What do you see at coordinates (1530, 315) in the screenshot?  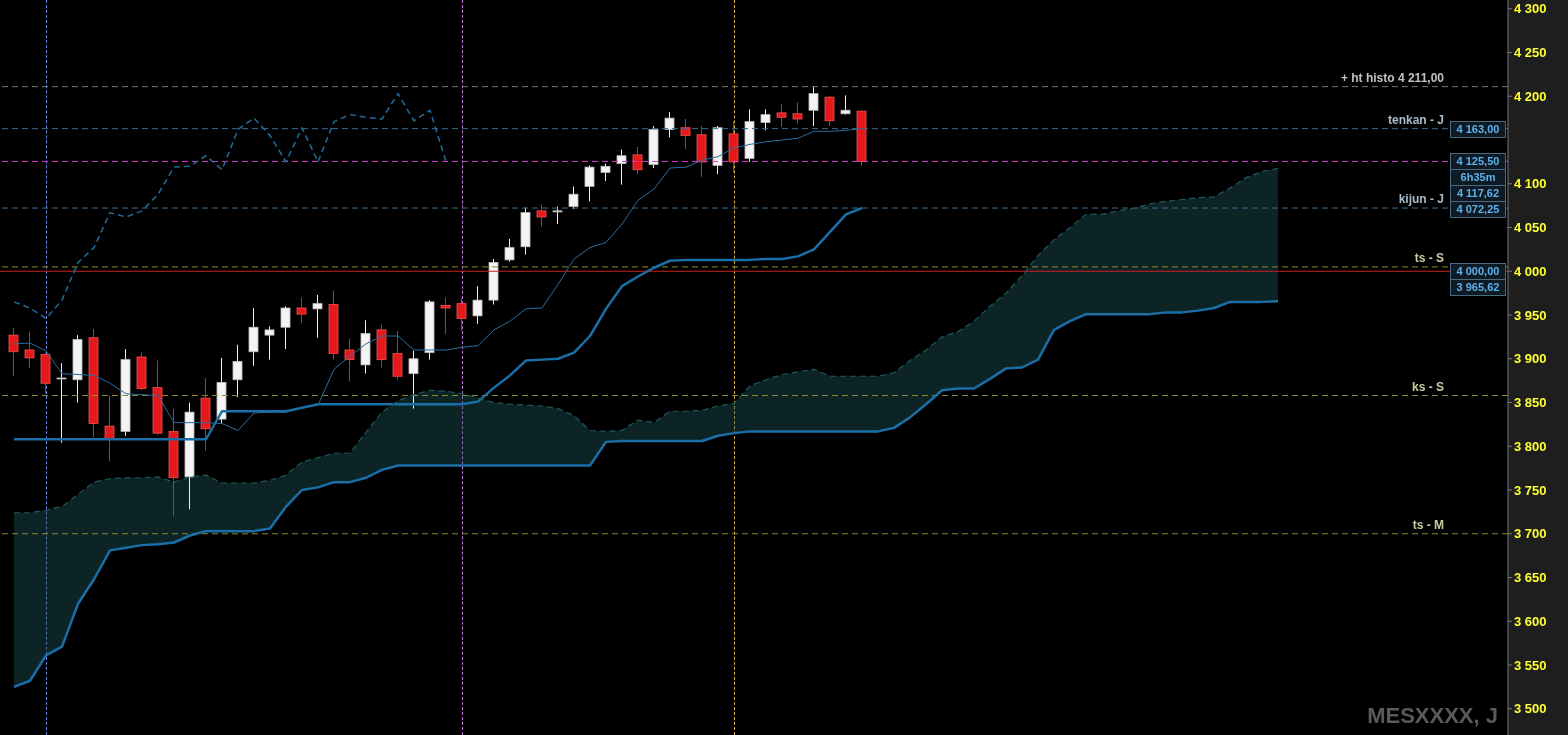 I see `y-tick-label: 3 950` at bounding box center [1530, 315].